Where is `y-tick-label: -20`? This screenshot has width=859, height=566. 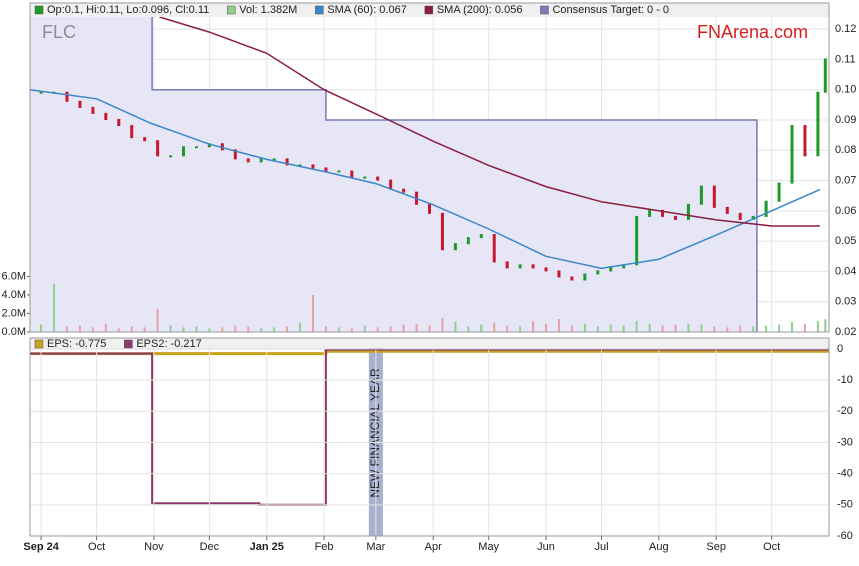
y-tick-label: -20 is located at coordinates (845, 411).